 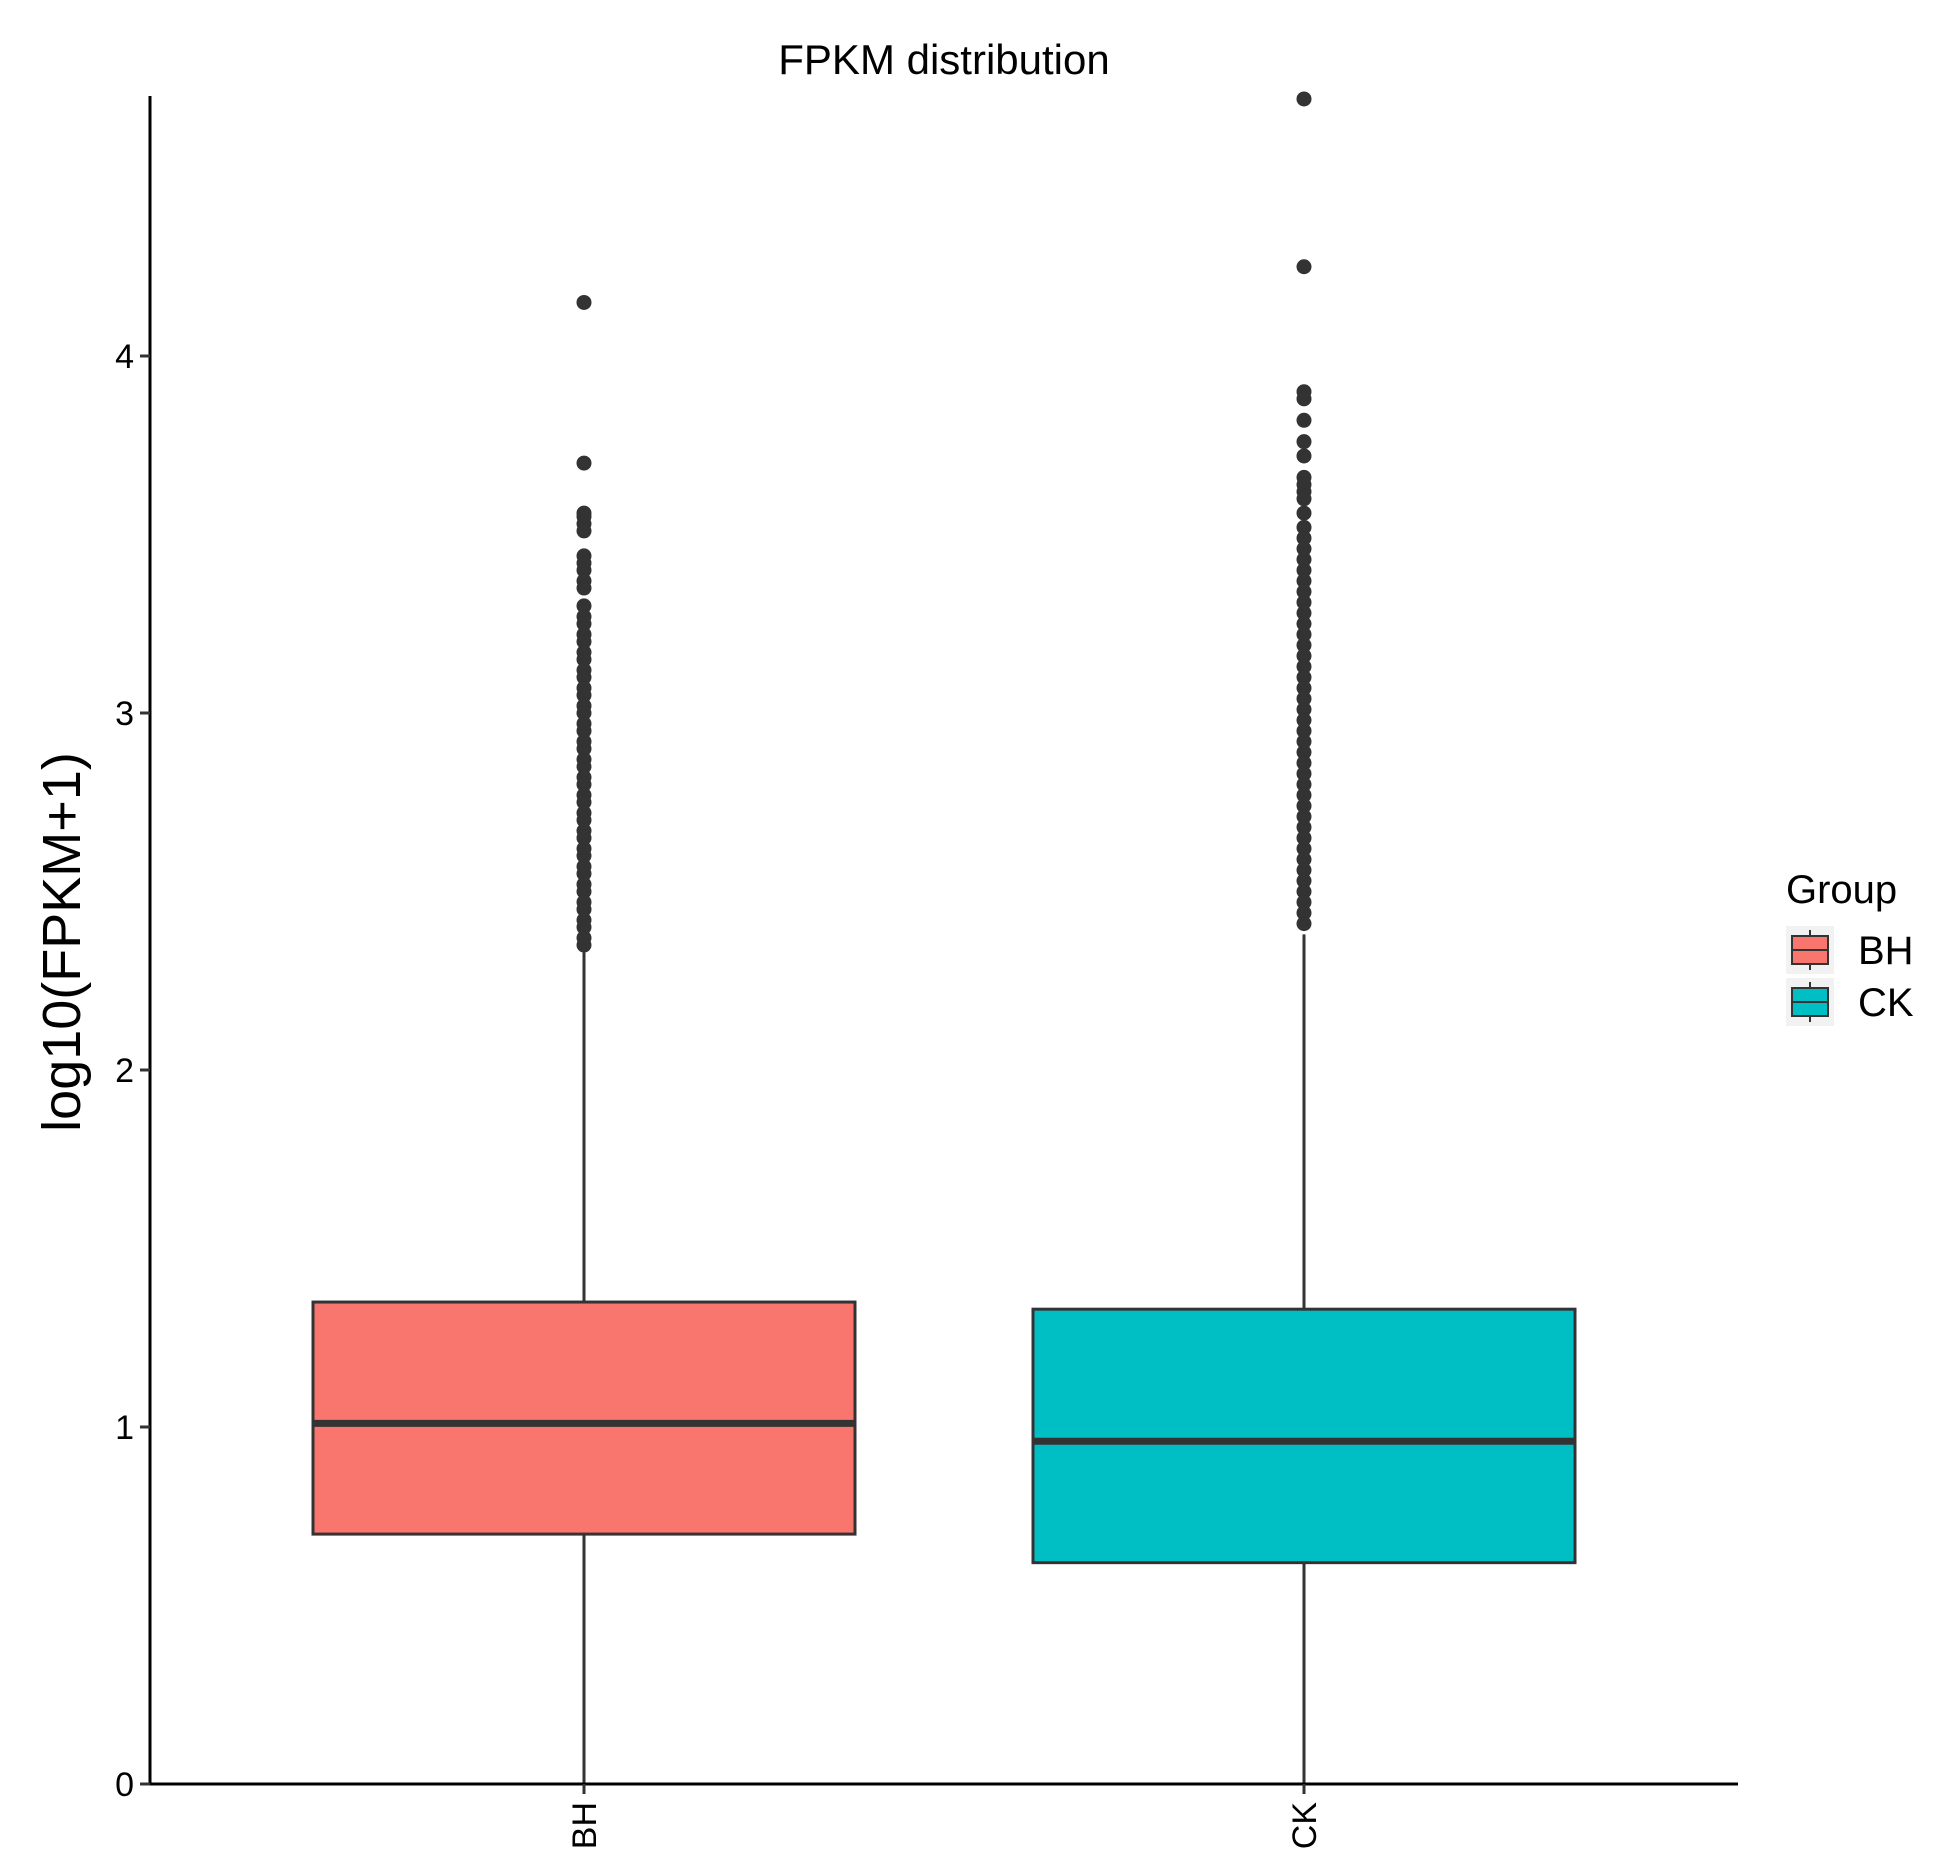 What do you see at coordinates (585, 1825) in the screenshot?
I see `x-tick-label: BH` at bounding box center [585, 1825].